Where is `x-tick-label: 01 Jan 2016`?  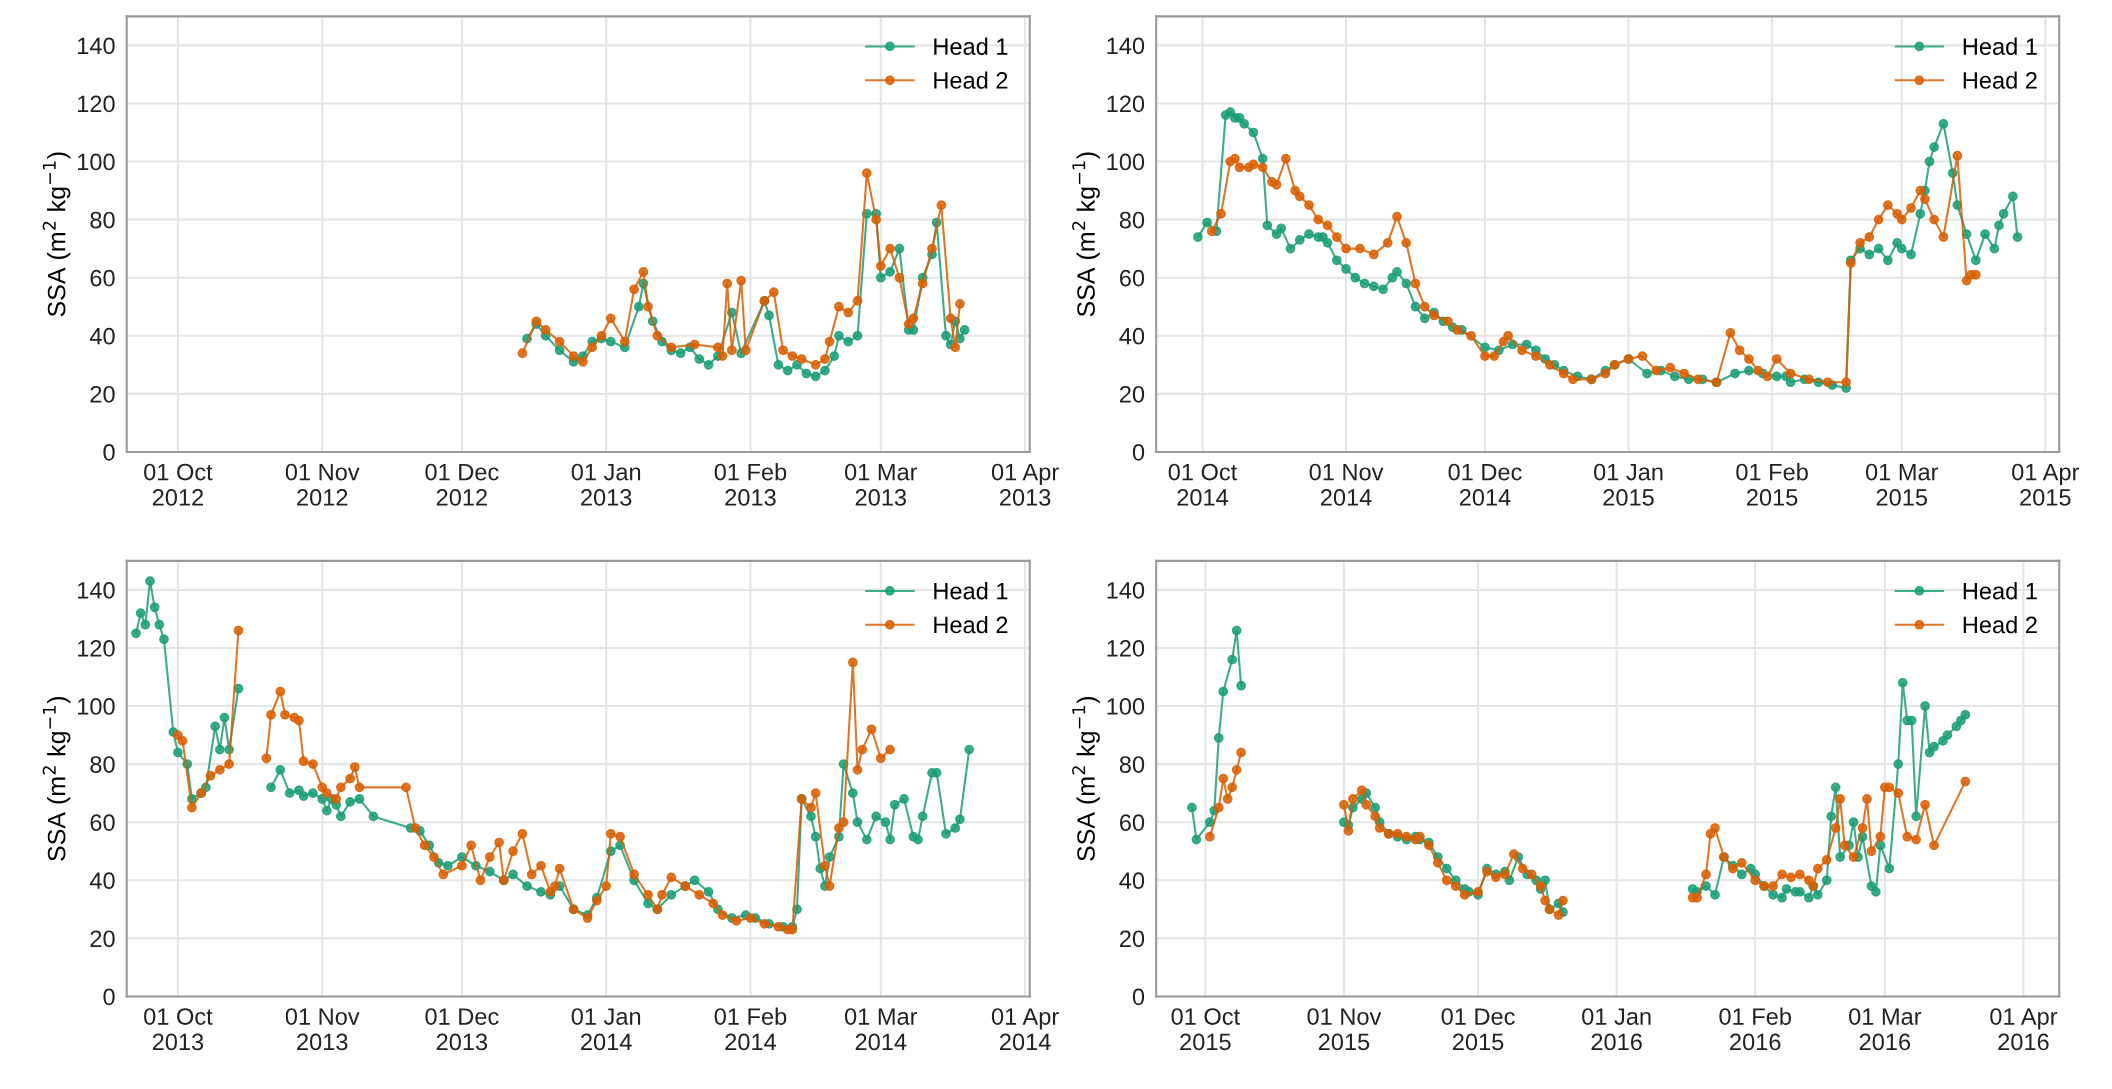 x-tick-label: 01 Jan 2016 is located at coordinates (1616, 1029).